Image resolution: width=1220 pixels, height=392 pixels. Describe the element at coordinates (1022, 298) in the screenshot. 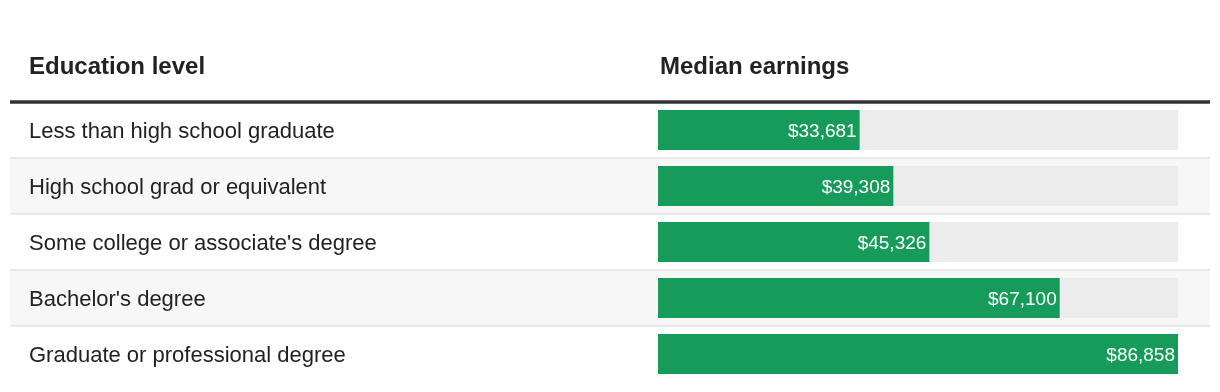

I see `data-label: $67,100` at that location.